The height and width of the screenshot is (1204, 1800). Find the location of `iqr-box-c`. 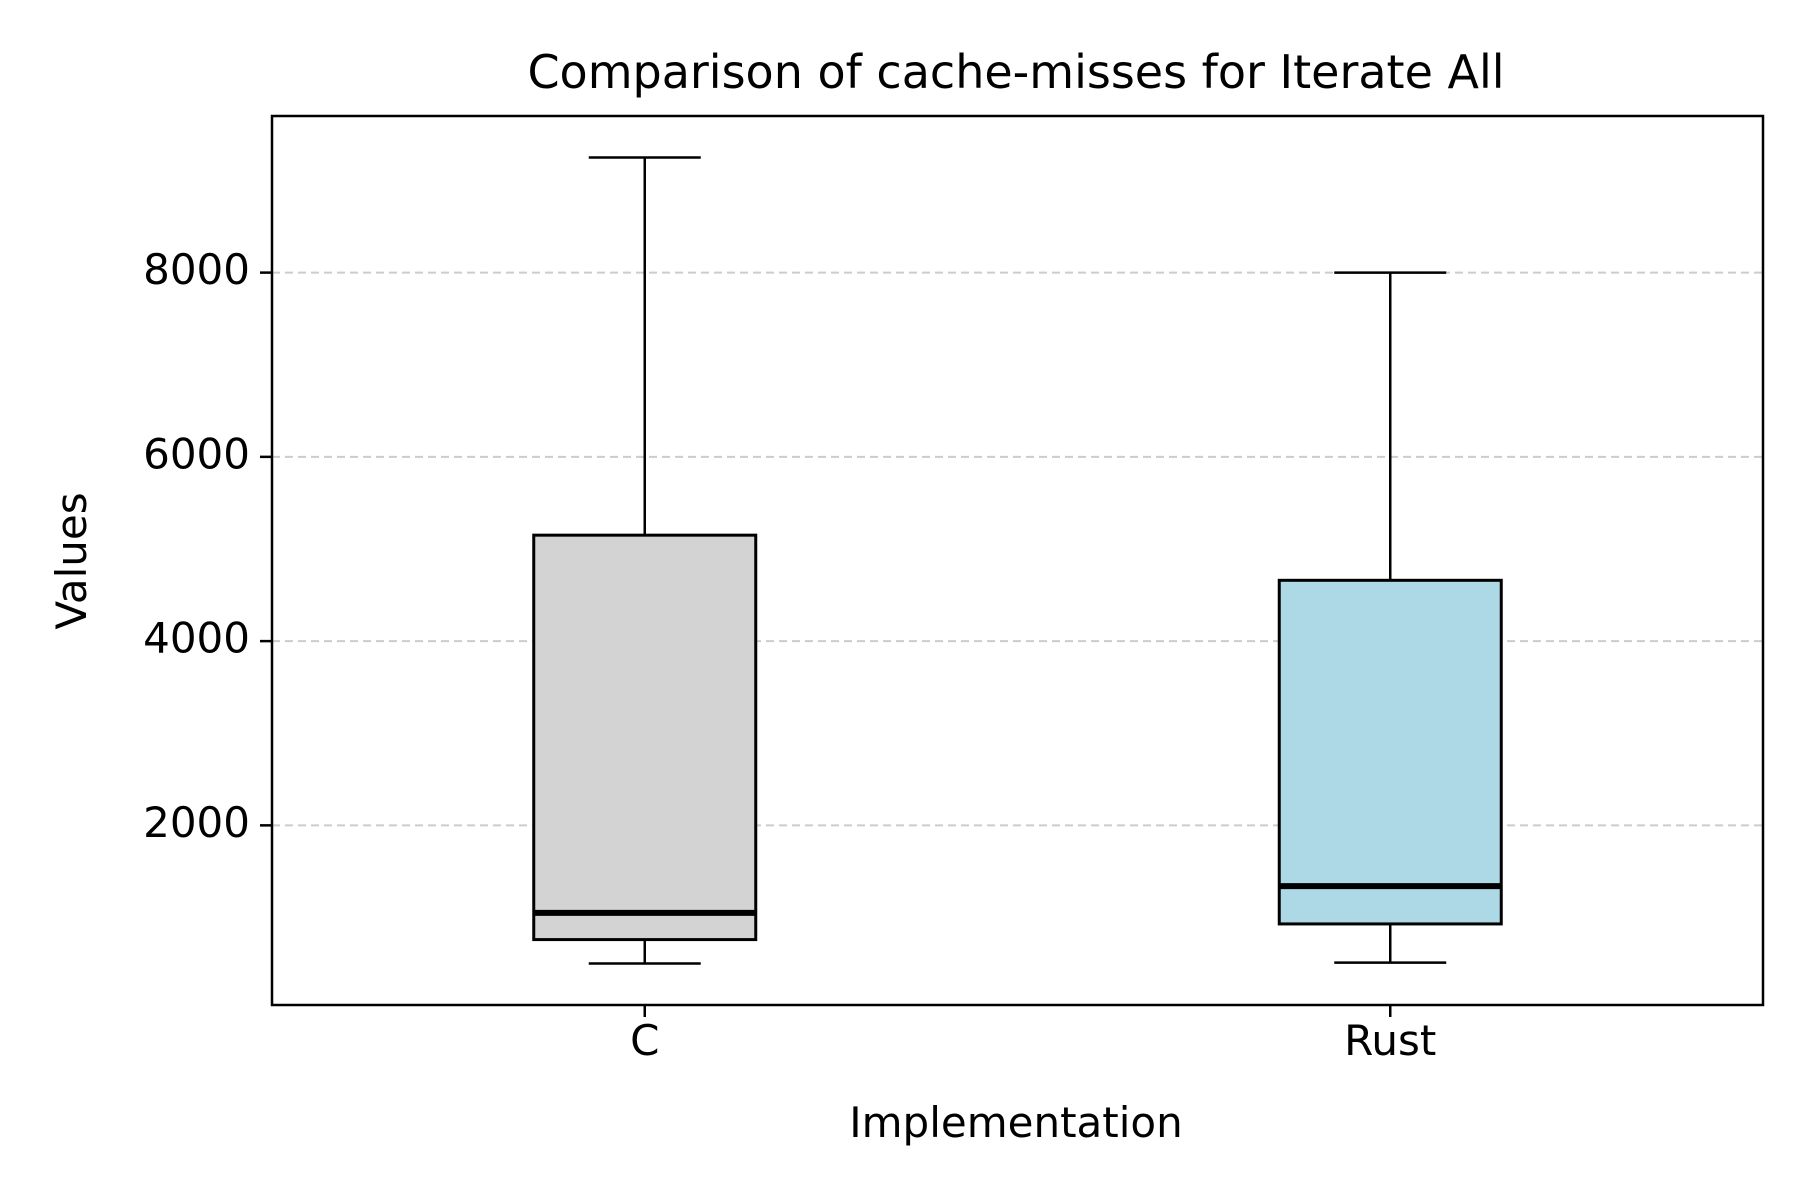

iqr-box-c is located at coordinates (645, 737).